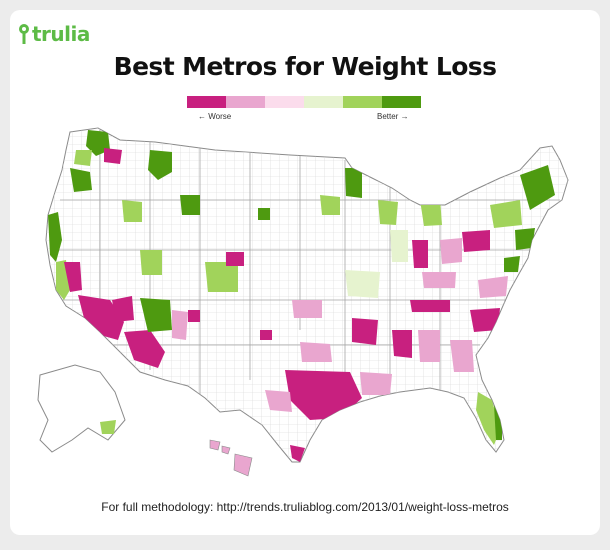  I want to click on region-nyc, so click(525, 239).